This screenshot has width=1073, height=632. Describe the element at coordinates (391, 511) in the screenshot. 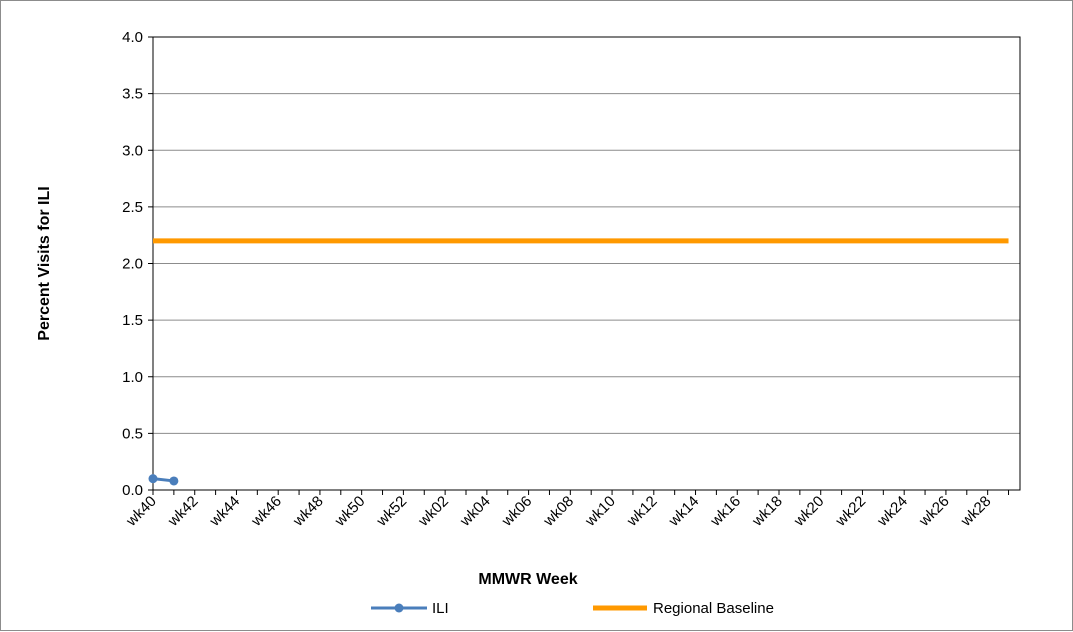

I see `x-tick-label: wk52` at that location.